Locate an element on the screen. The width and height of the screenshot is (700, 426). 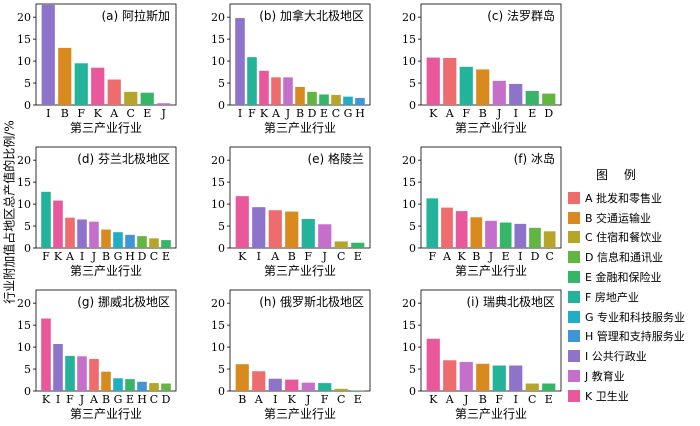
bar-k is located at coordinates (242, 222).